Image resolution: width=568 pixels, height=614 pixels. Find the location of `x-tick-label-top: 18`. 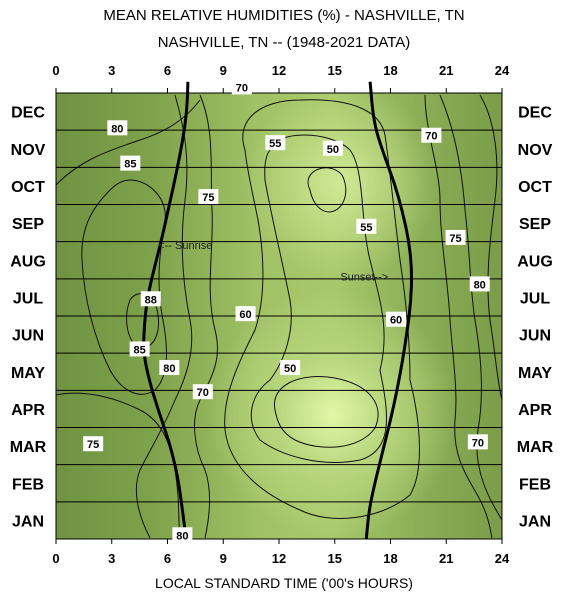

x-tick-label-top: 18 is located at coordinates (390, 70).